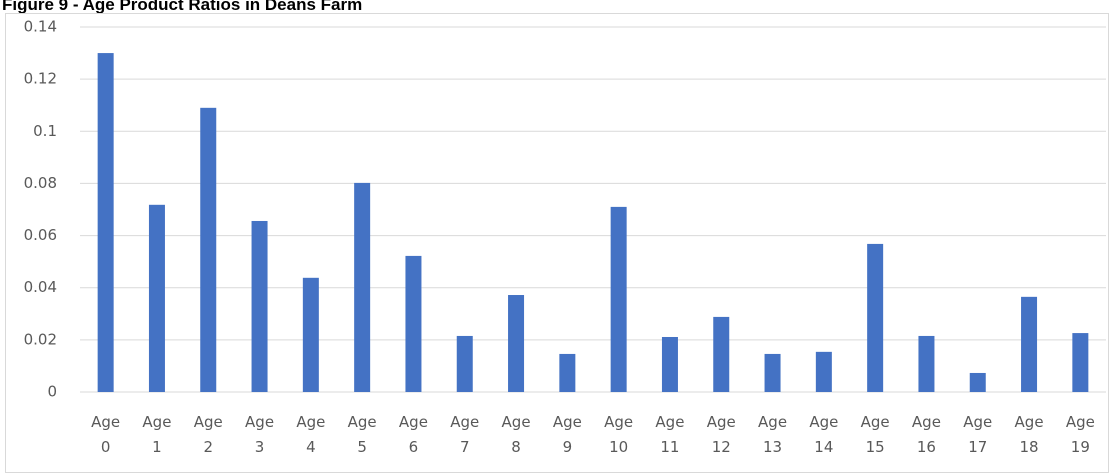  Describe the element at coordinates (978, 434) in the screenshot. I see `x-tick-label: Age 17` at that location.